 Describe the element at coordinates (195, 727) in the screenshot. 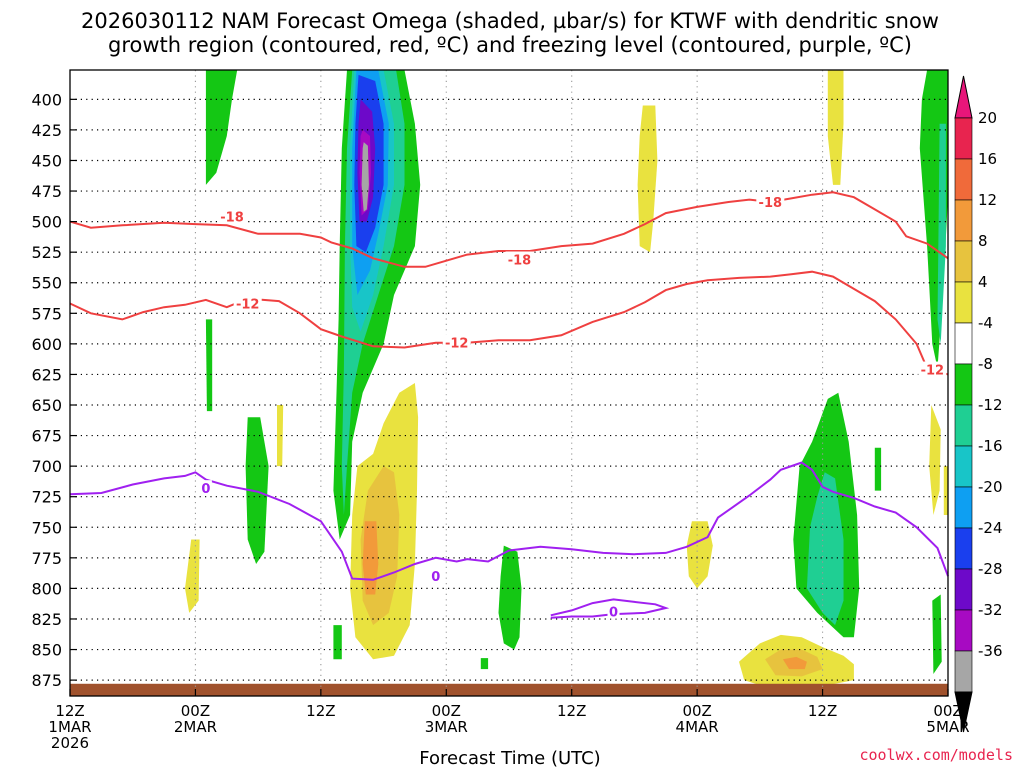

I see `x-tick-label-12-2: 2MAR` at that location.